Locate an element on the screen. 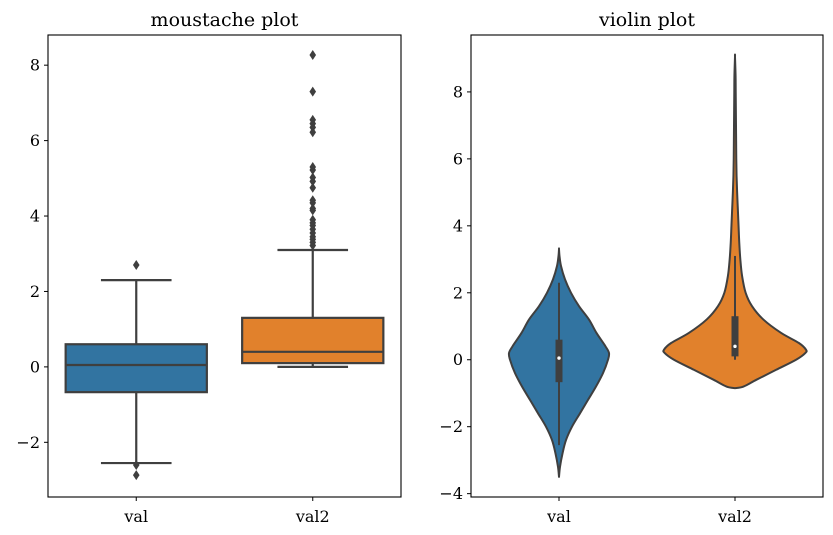  violin-val is located at coordinates (559, 362).